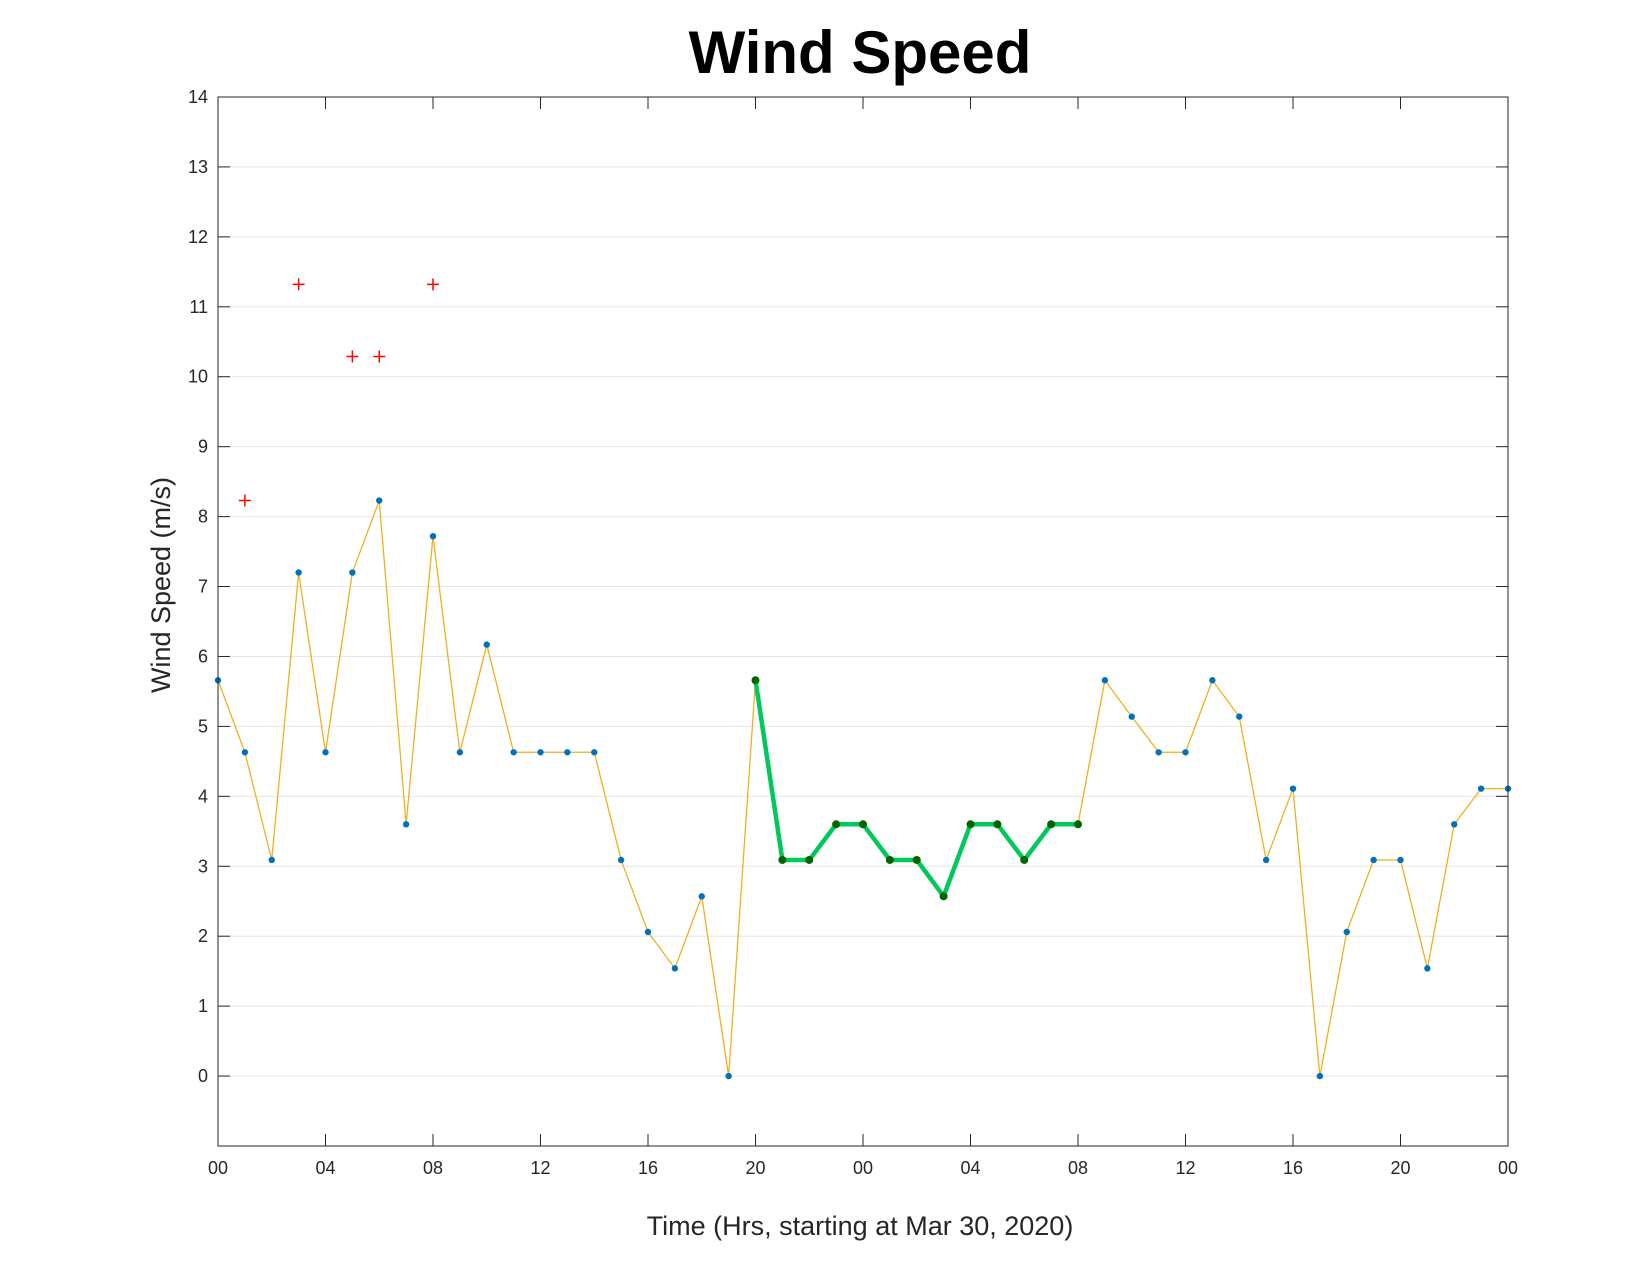 The width and height of the screenshot is (1650, 1275). What do you see at coordinates (203, 656) in the screenshot?
I see `y-tick-label: 6` at bounding box center [203, 656].